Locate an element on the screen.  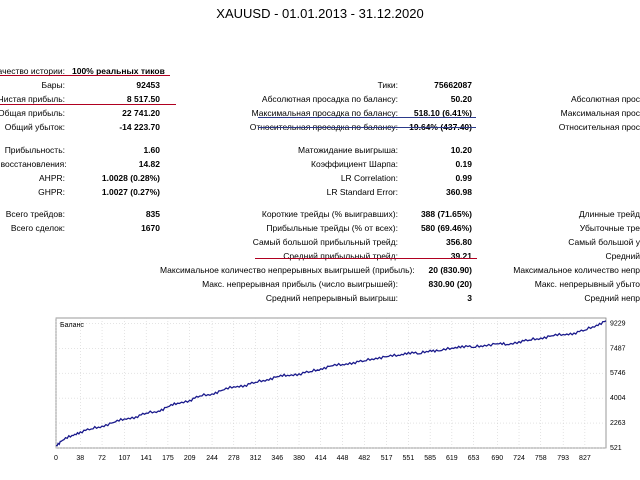
x-tick-label: 758 is located at coordinates (541, 458).